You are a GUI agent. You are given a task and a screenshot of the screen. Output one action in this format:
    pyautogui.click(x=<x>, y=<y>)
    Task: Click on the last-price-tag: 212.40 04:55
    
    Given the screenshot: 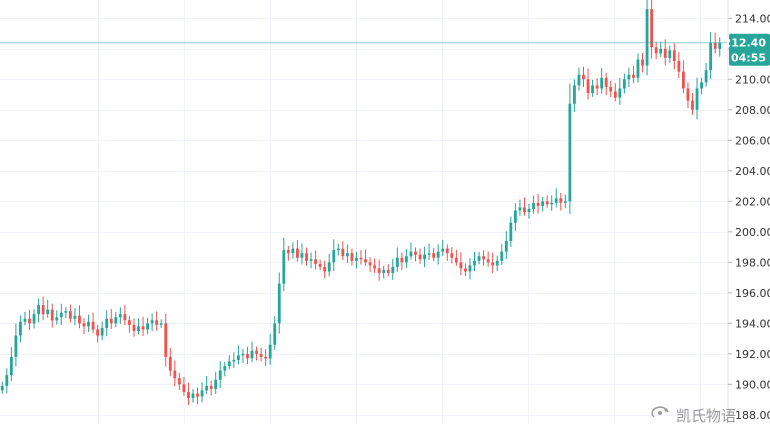 What is the action you would take?
    pyautogui.click(x=747, y=49)
    